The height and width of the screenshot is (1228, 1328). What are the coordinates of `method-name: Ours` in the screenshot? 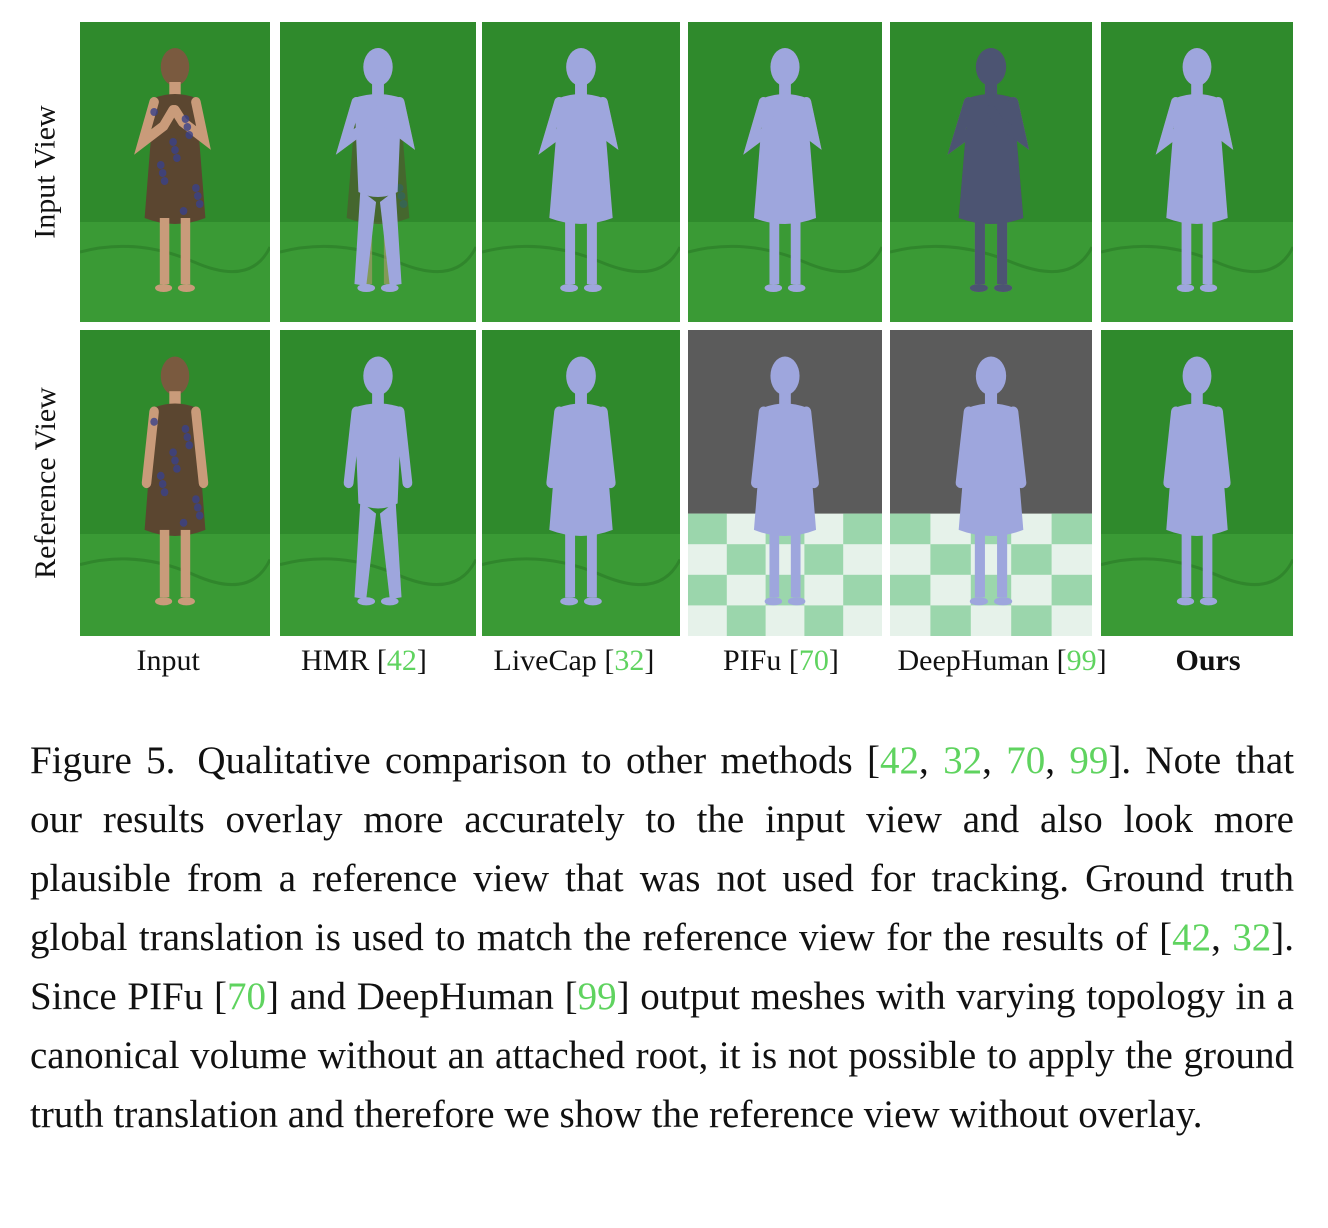 It's located at (1208, 660).